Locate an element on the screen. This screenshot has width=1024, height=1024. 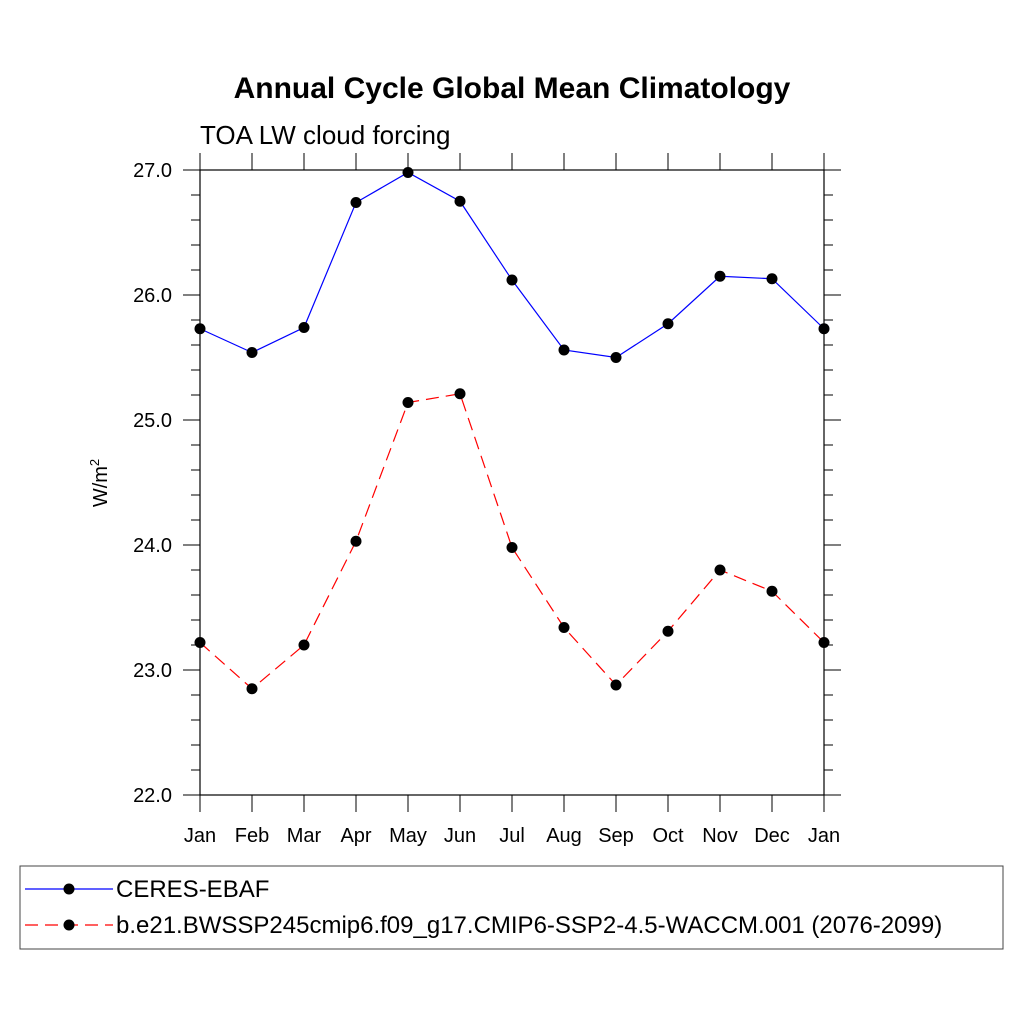
x-tick-label: Dec is located at coordinates (772, 836).